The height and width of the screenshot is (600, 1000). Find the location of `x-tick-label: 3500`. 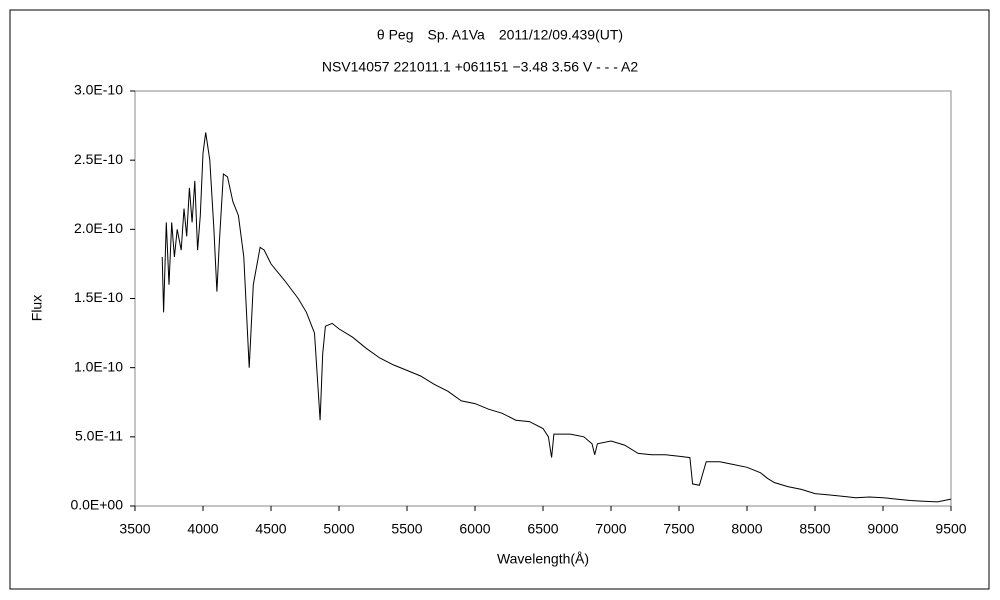

x-tick-label: 3500 is located at coordinates (134, 529).